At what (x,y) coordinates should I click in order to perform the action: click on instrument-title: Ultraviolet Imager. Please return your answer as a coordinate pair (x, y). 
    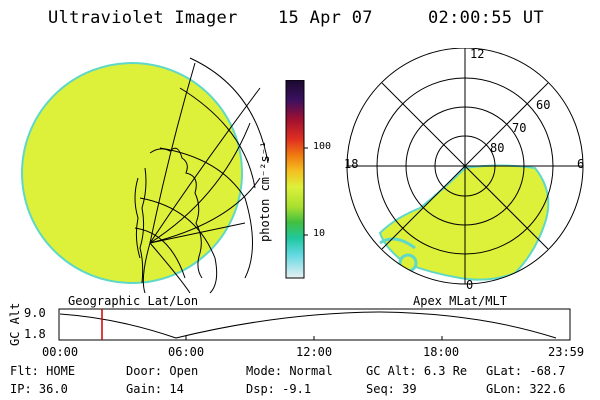
    Looking at the image, I should click on (143, 18).